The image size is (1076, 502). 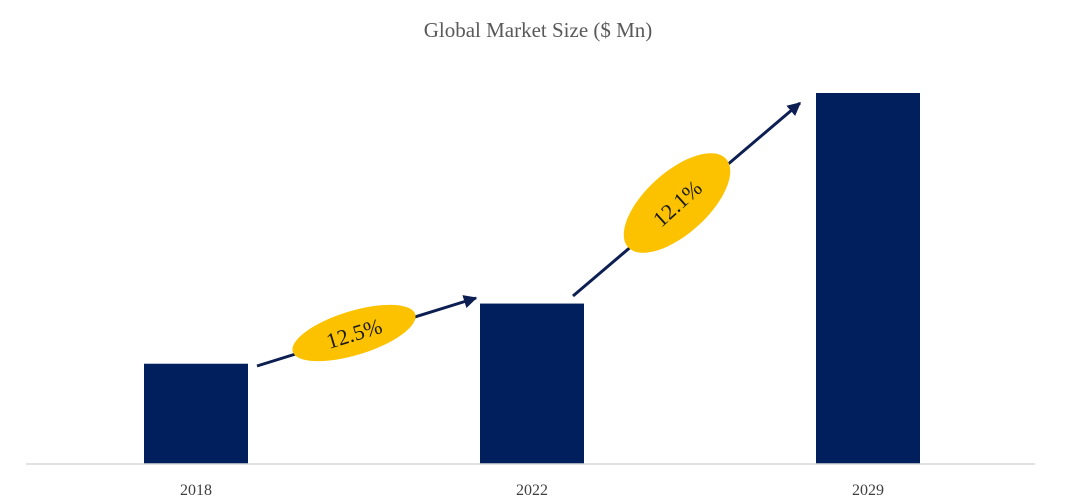 I want to click on cagr-badge: 12.1%, so click(x=677, y=203).